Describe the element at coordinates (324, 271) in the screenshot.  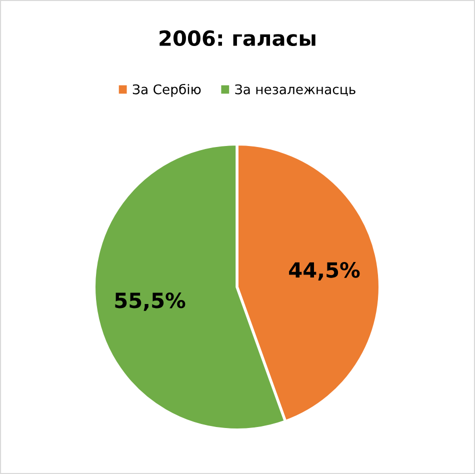
I see `data-label: 44,5%` at that location.